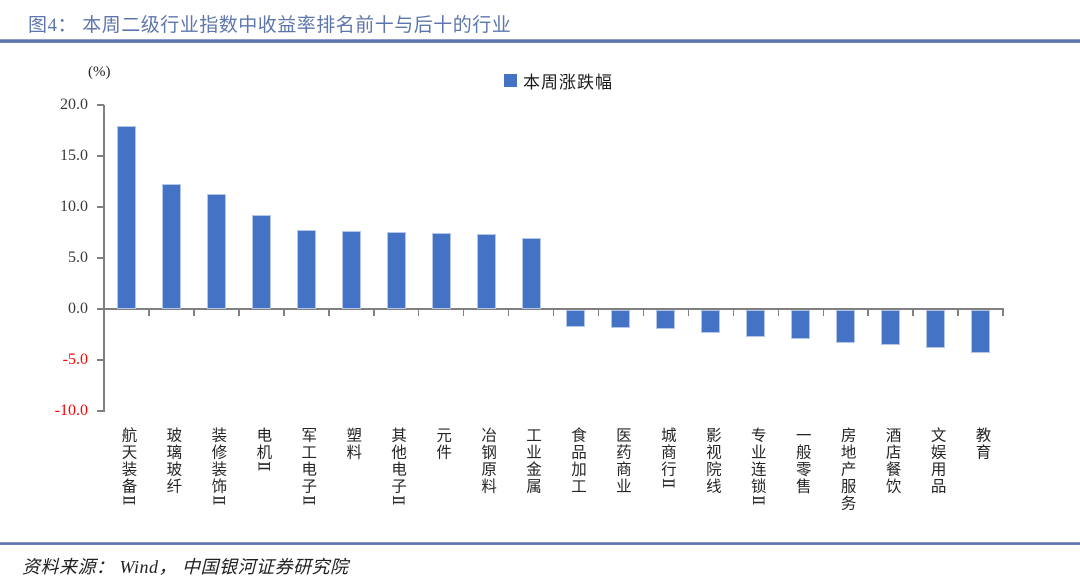 This screenshot has width=1080, height=587. I want to click on category-label: 专业连锁Ⅱ, so click(757, 467).